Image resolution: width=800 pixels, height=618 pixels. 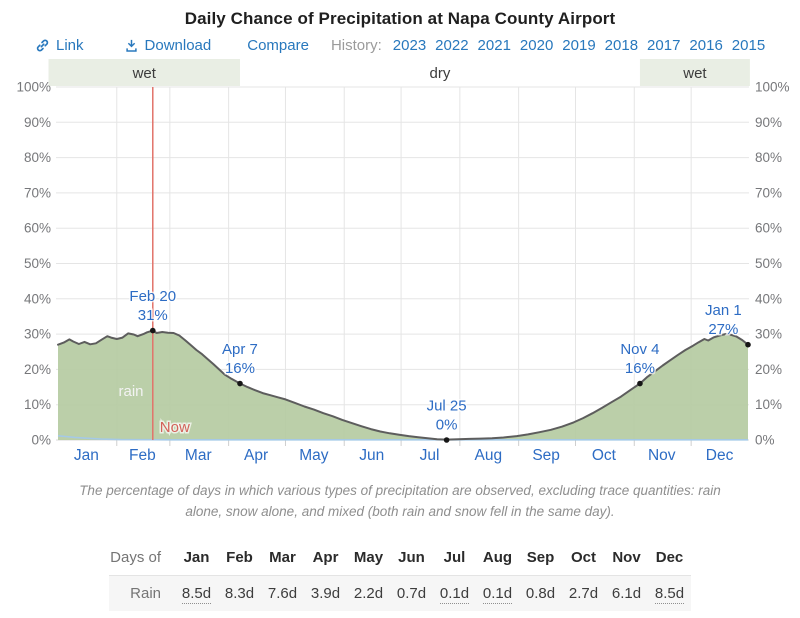 I want to click on x-axis-label-jan: Jan, so click(x=86, y=455).